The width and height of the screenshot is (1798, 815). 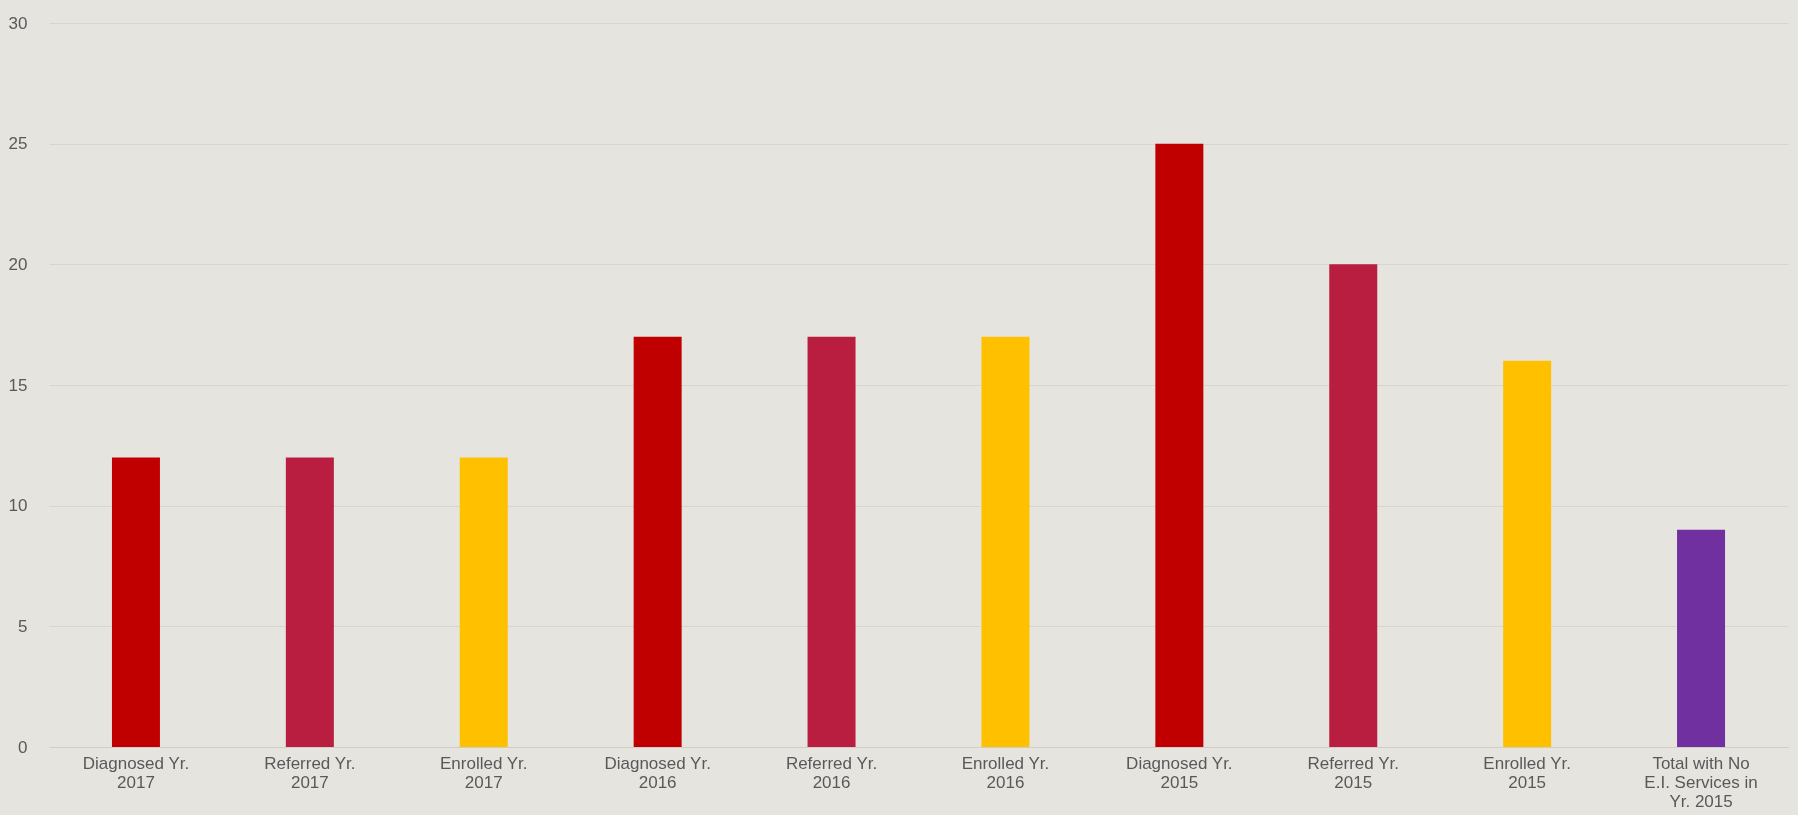 I want to click on x-tick-label: Enrolled Yr. 2017, so click(x=483, y=772).